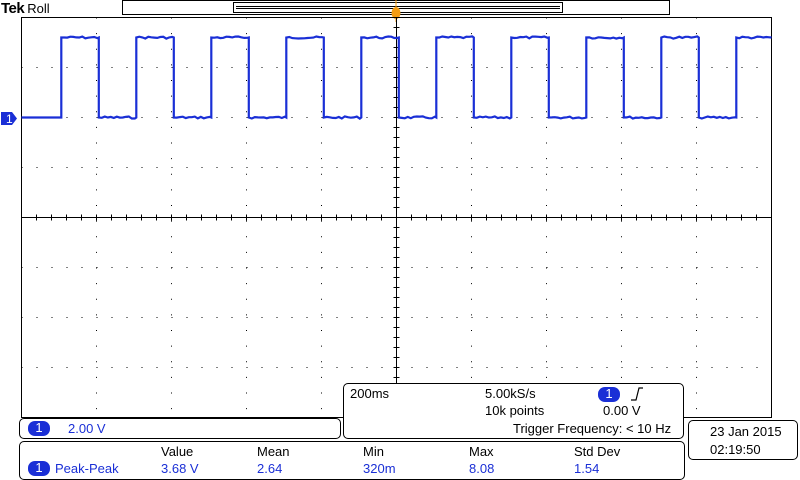  What do you see at coordinates (180, 428) in the screenshot?
I see `ch1-scale-readout: 1 2.00 V` at bounding box center [180, 428].